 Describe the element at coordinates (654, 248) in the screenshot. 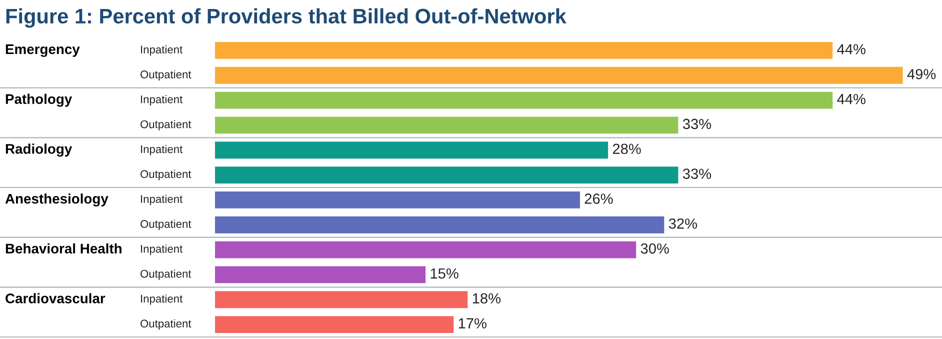

I see `data-label: 30%` at that location.